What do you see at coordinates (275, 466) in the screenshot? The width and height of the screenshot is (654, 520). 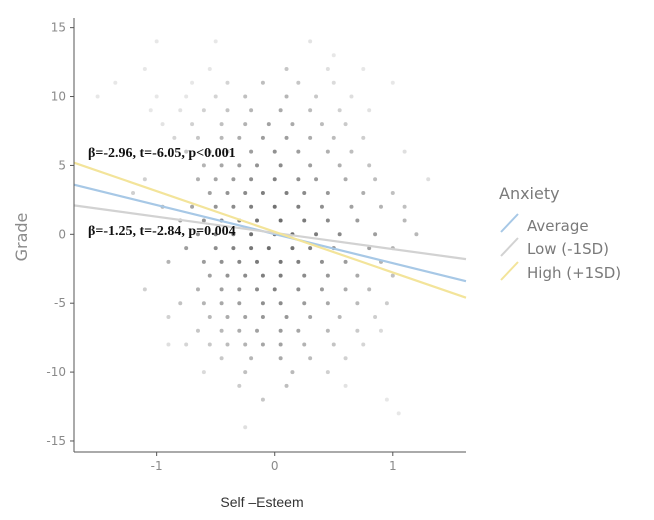 I see `x-tick-label: 0` at bounding box center [275, 466].